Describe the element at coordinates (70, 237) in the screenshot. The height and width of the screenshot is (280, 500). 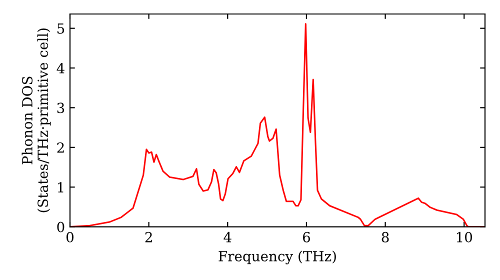
I see `x-tick-label: 0` at that location.